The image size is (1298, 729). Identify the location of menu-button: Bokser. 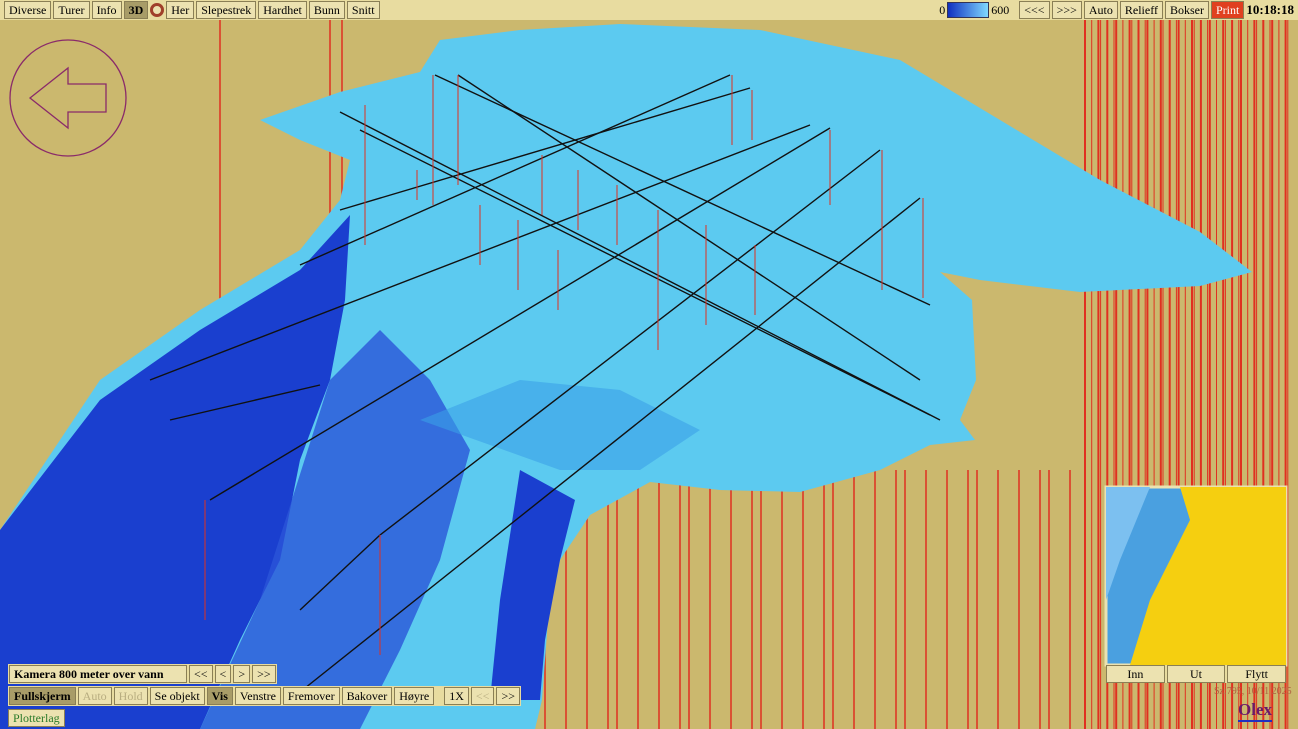
(1186, 10).